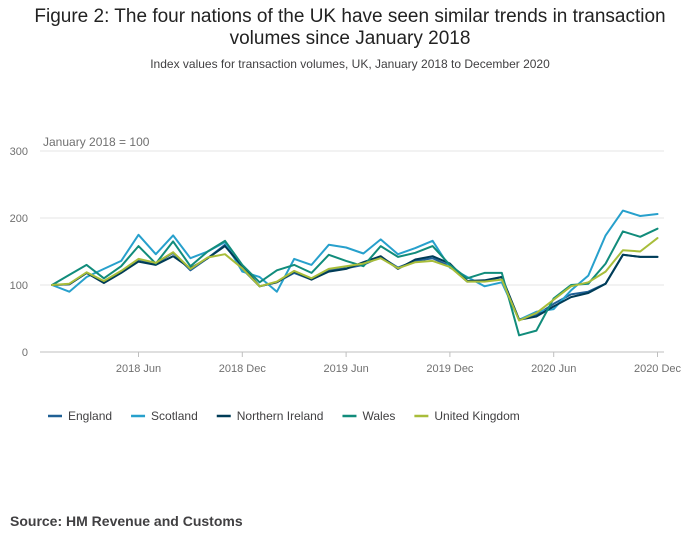 This screenshot has height=549, width=700. I want to click on source-note: Source: HM Revenue and Customs, so click(126, 521).